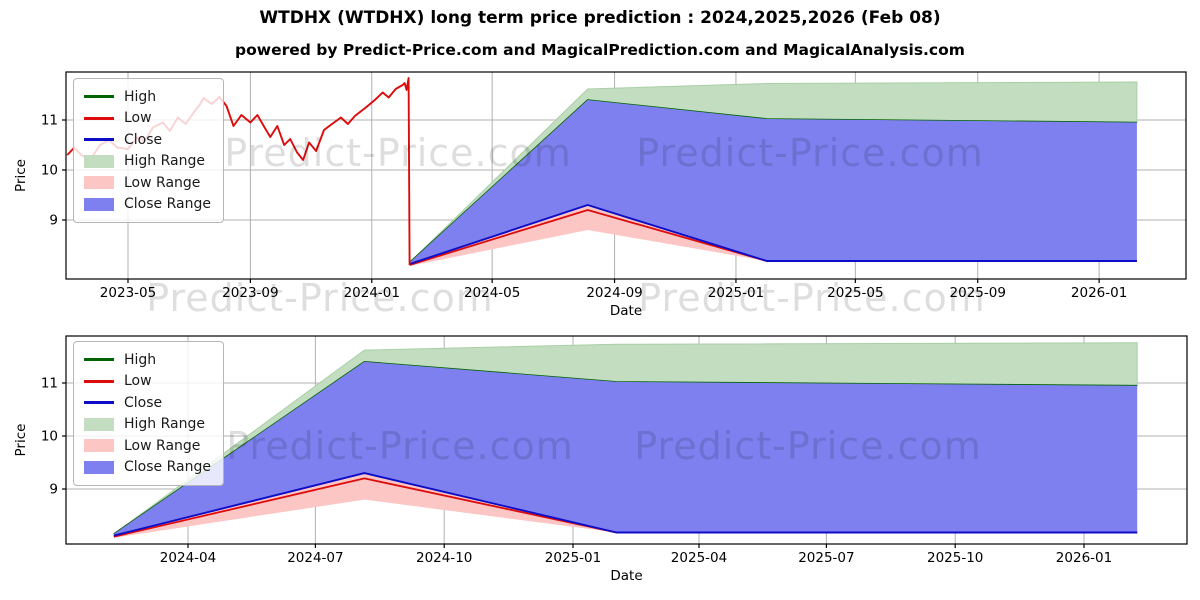  Describe the element at coordinates (614, 293) in the screenshot. I see `x-tick-label: 2024-09` at that location.